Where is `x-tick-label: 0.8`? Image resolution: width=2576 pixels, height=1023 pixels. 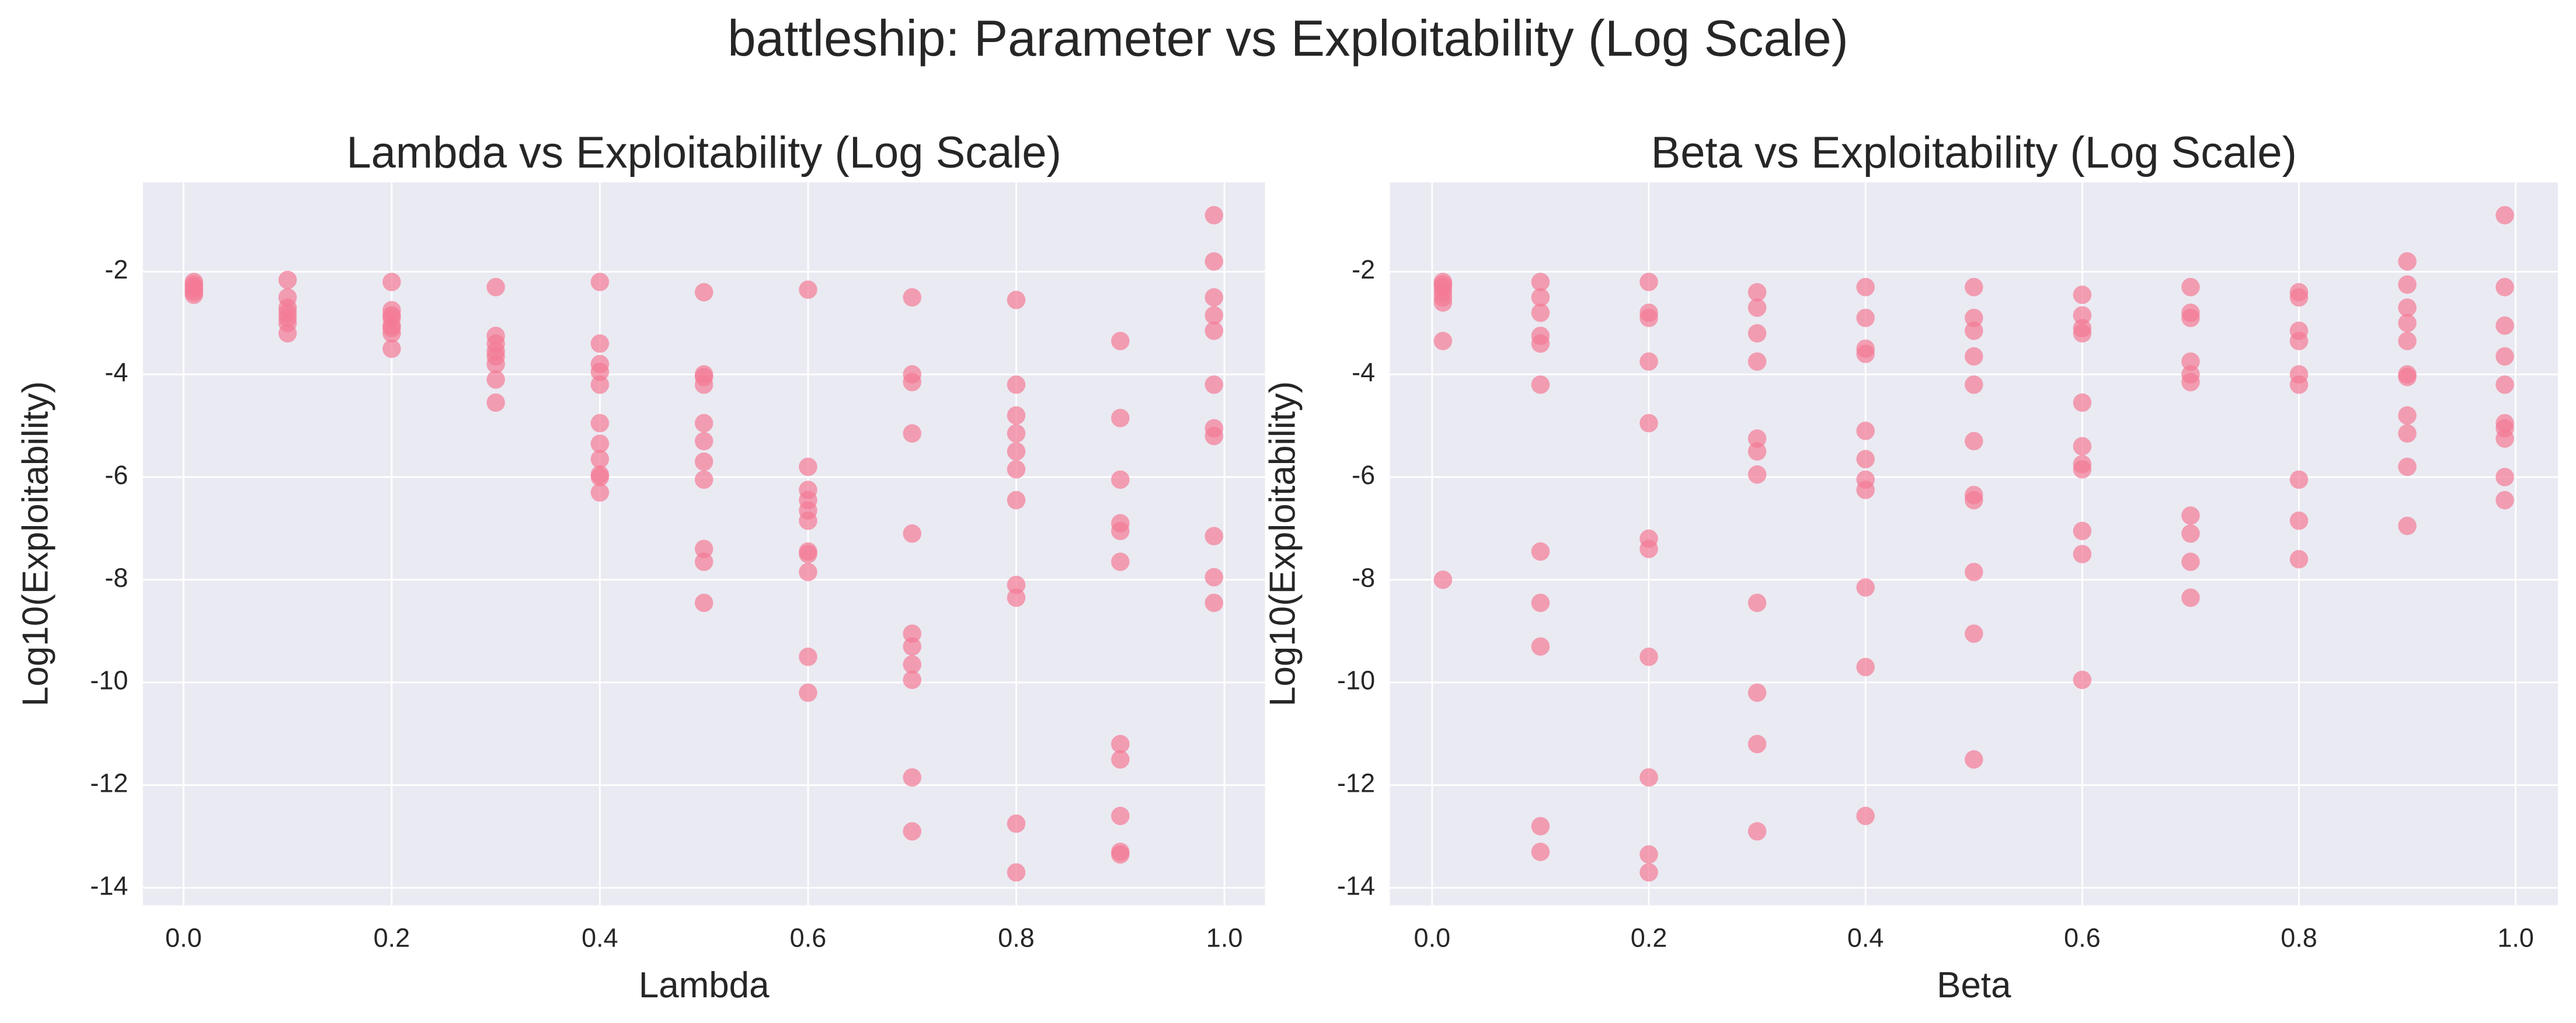
x-tick-label: 0.8 is located at coordinates (2299, 937).